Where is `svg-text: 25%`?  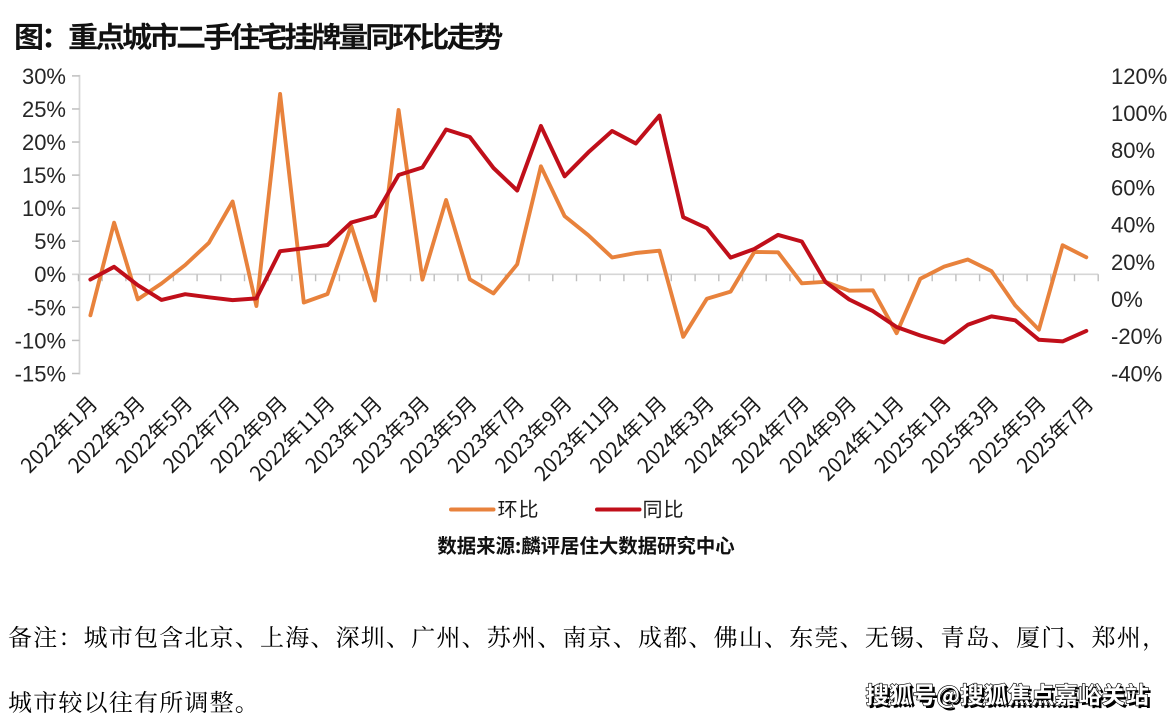
svg-text: 25% is located at coordinates (44, 109).